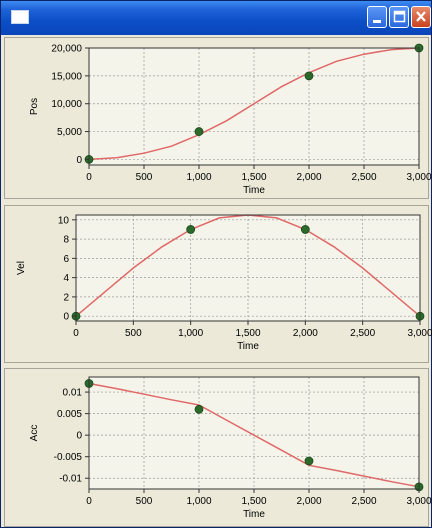 The image size is (432, 528). I want to click on y-tick-label: 0.005, so click(69, 414).